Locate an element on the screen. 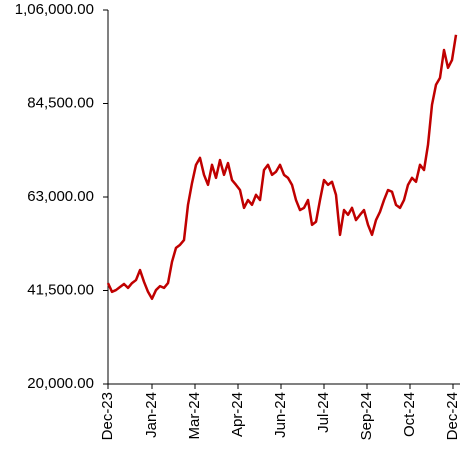  y-tick-label: 84,500.00 is located at coordinates (60, 102).